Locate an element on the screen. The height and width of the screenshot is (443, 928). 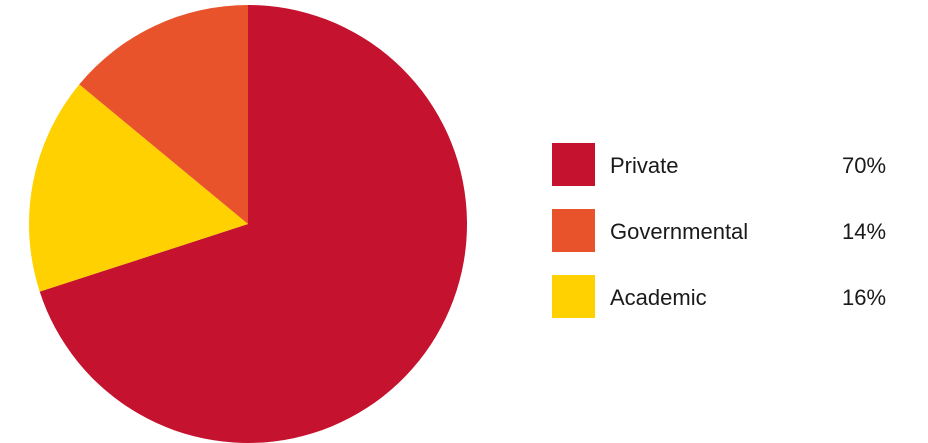
legend-swatch-private is located at coordinates (573, 164).